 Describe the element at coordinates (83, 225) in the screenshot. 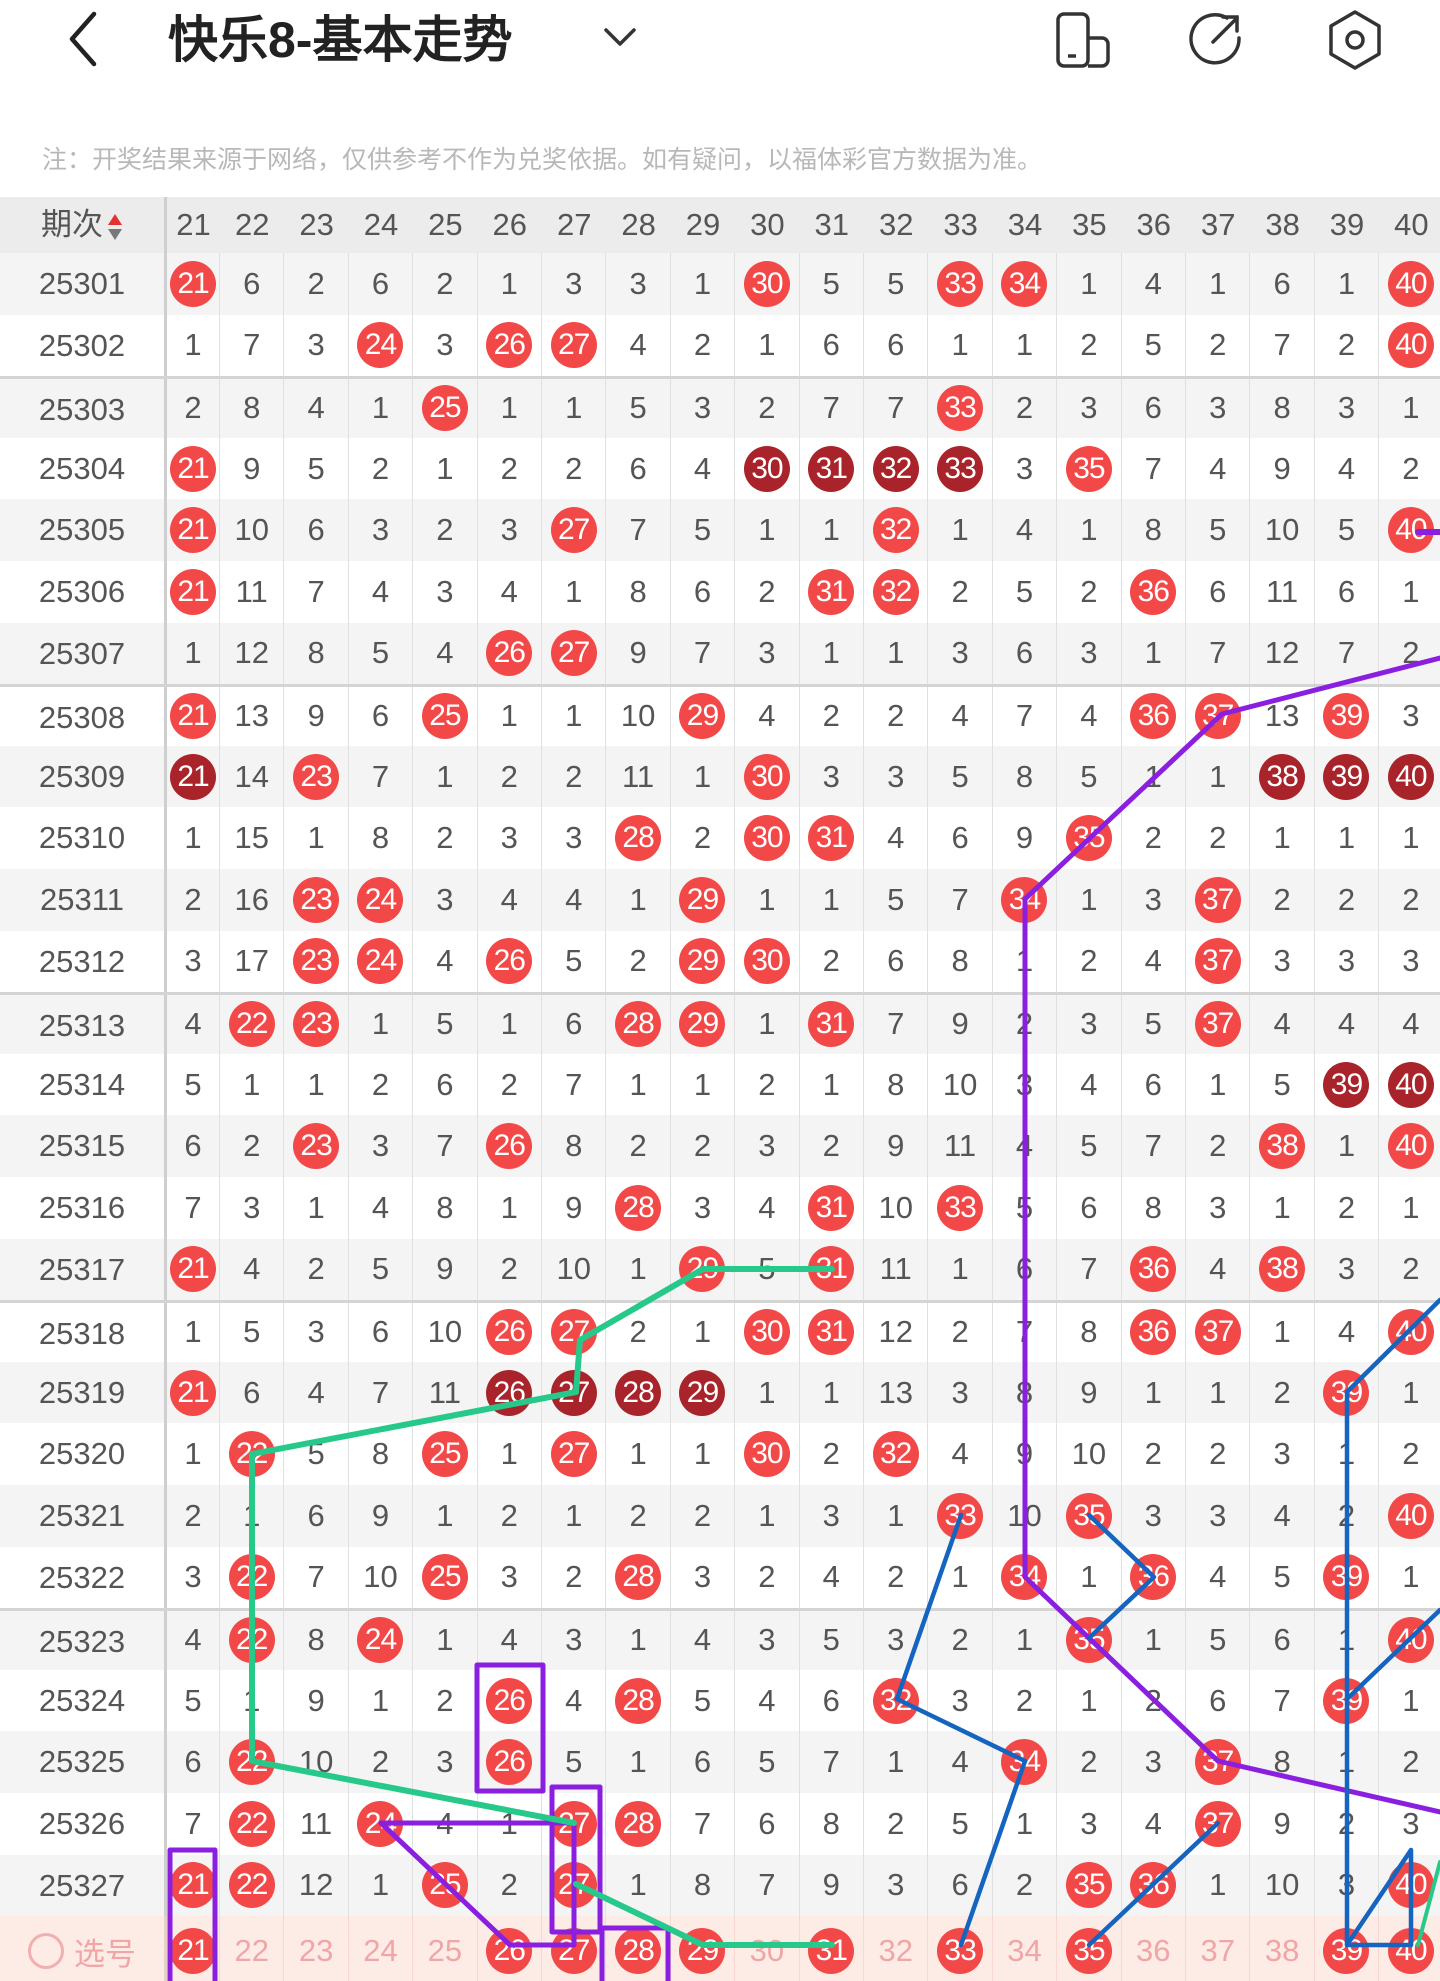

I see `period-sort-header: 期次` at that location.